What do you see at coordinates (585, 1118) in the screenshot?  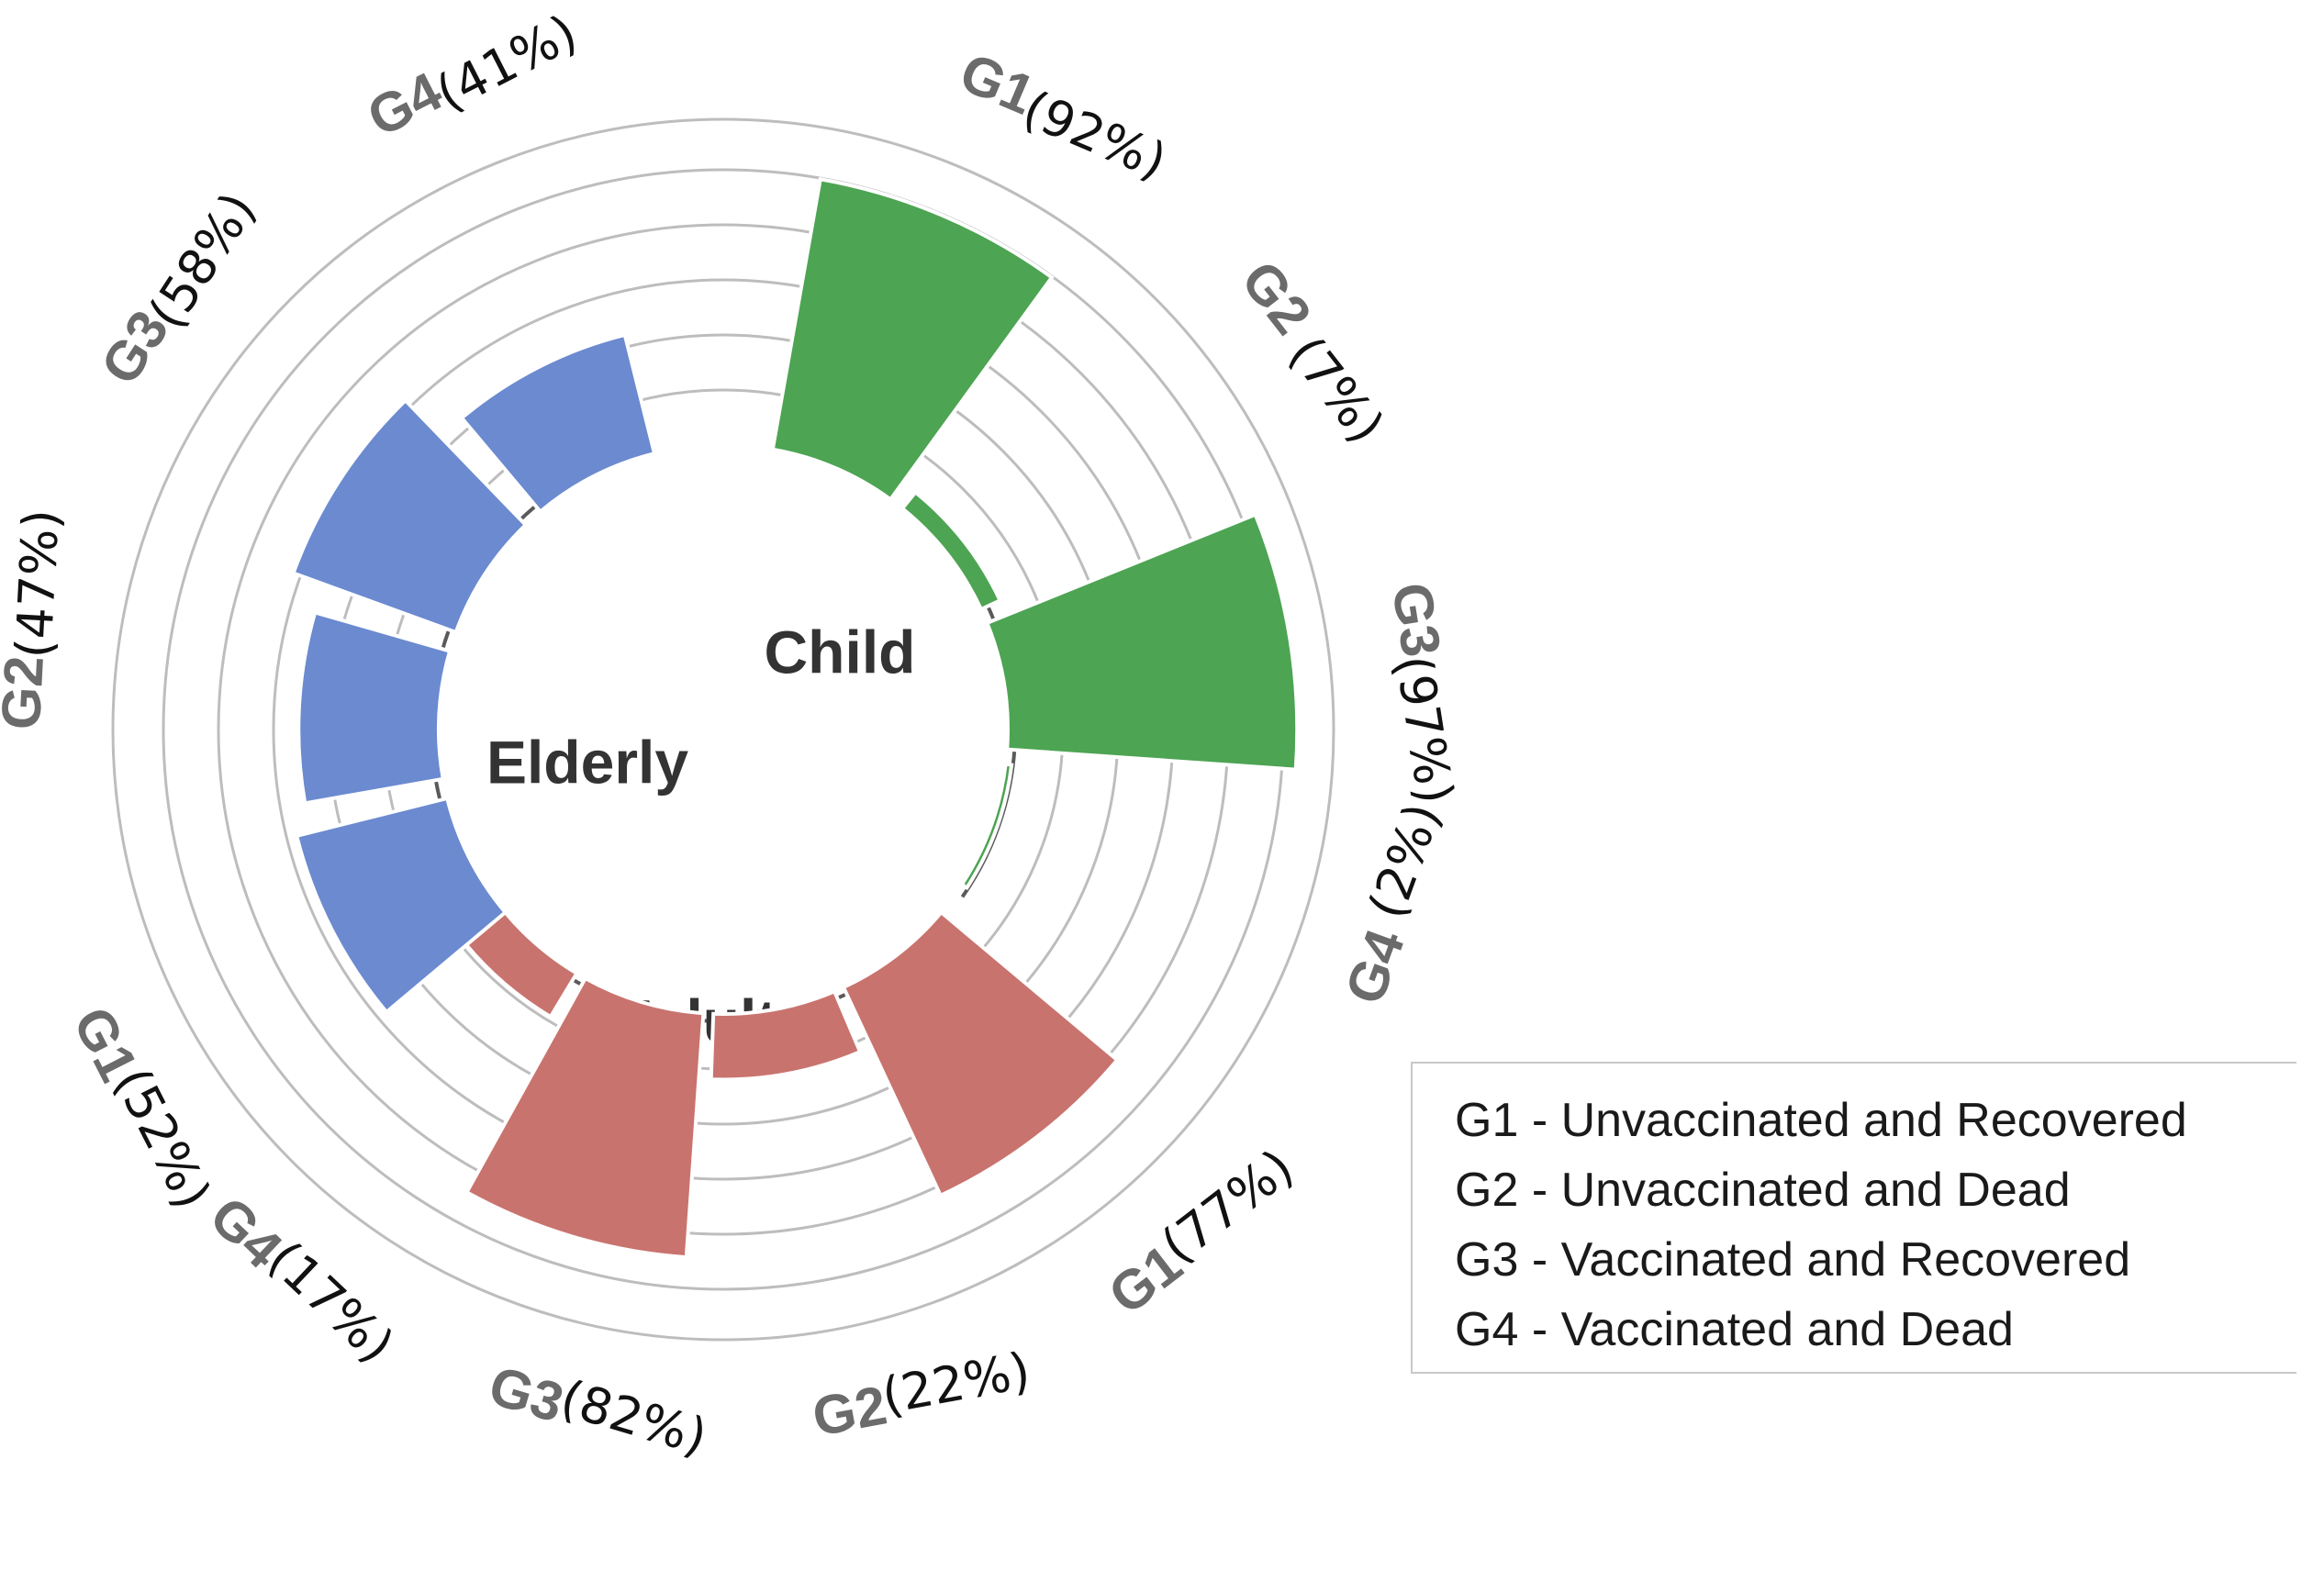 I see `bar-adult-g3` at bounding box center [585, 1118].